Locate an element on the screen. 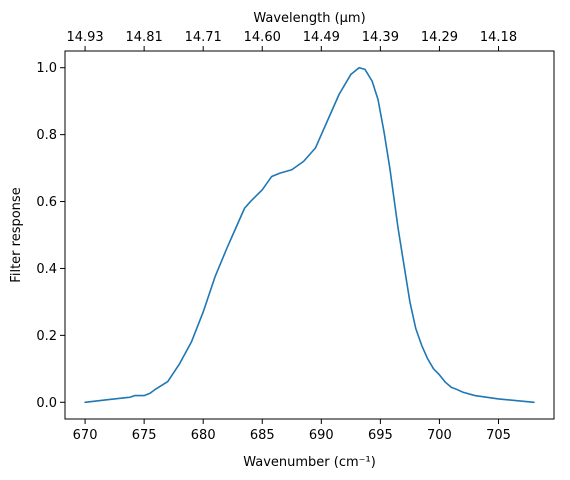 This screenshot has width=570, height=480. y-tick-label: 0.6 is located at coordinates (46, 202).